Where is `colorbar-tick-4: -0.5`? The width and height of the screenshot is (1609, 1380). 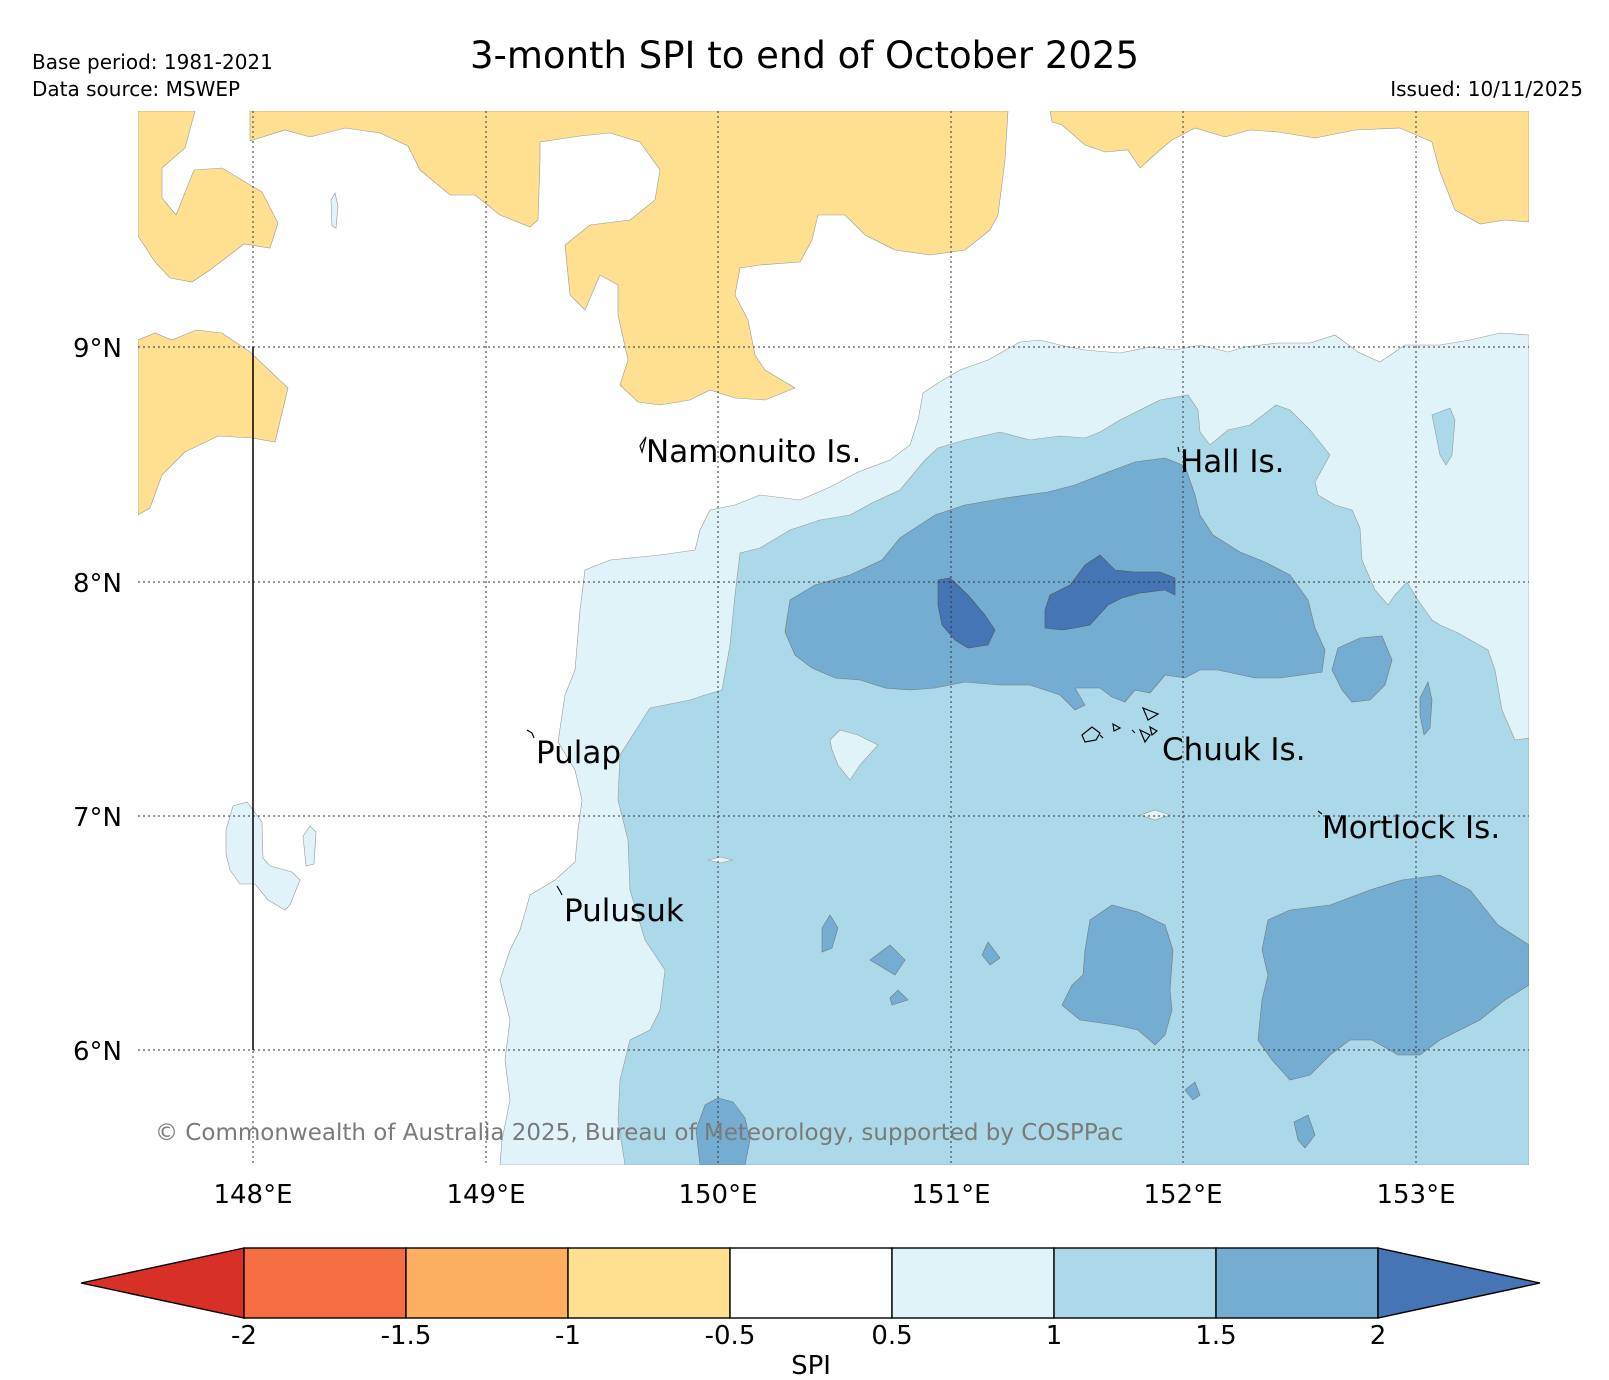
colorbar-tick-4: -0.5 is located at coordinates (730, 1336).